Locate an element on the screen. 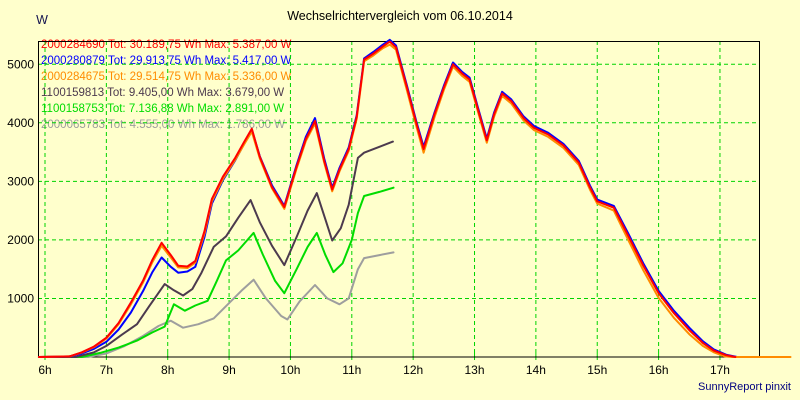 This screenshot has width=800, height=400. y-tick-label-3000: 3000 is located at coordinates (20, 181).